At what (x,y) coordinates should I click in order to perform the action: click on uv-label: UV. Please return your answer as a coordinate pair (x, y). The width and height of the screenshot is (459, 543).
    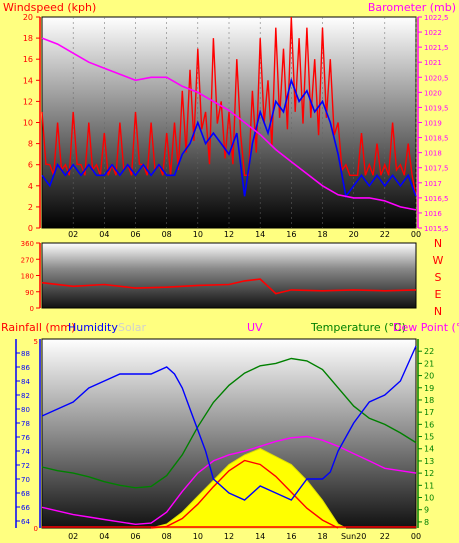
    Looking at the image, I should click on (255, 327).